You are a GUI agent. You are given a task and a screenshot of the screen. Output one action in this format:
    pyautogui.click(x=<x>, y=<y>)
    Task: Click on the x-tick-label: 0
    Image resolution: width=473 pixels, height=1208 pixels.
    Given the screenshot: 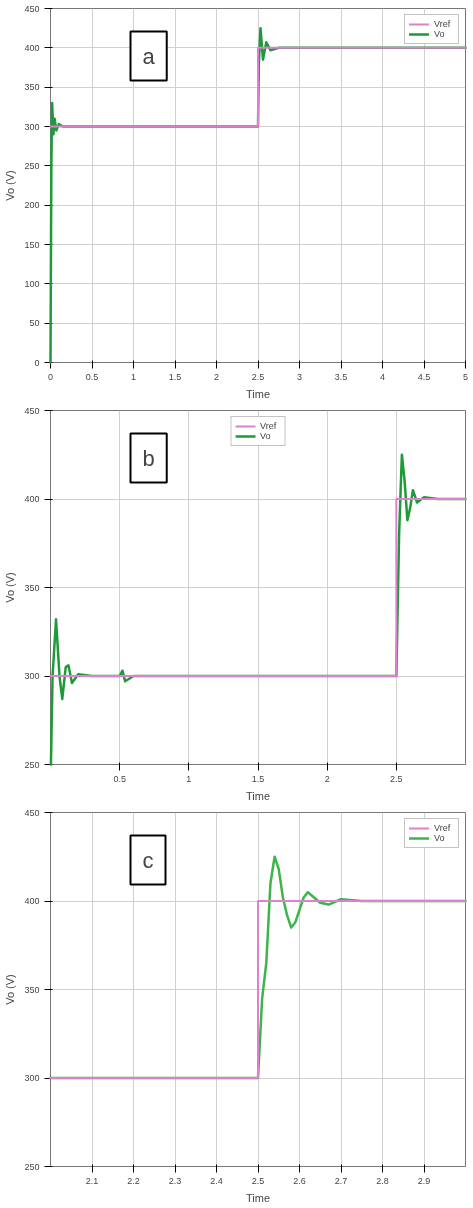 What is the action you would take?
    pyautogui.click(x=51, y=376)
    